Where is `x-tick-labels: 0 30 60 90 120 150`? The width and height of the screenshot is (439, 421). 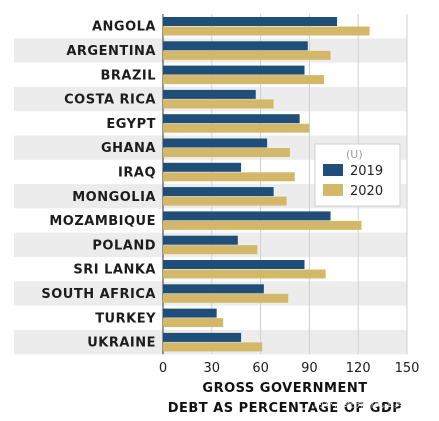 x-tick-labels: 0 30 60 90 120 150 is located at coordinates (289, 368).